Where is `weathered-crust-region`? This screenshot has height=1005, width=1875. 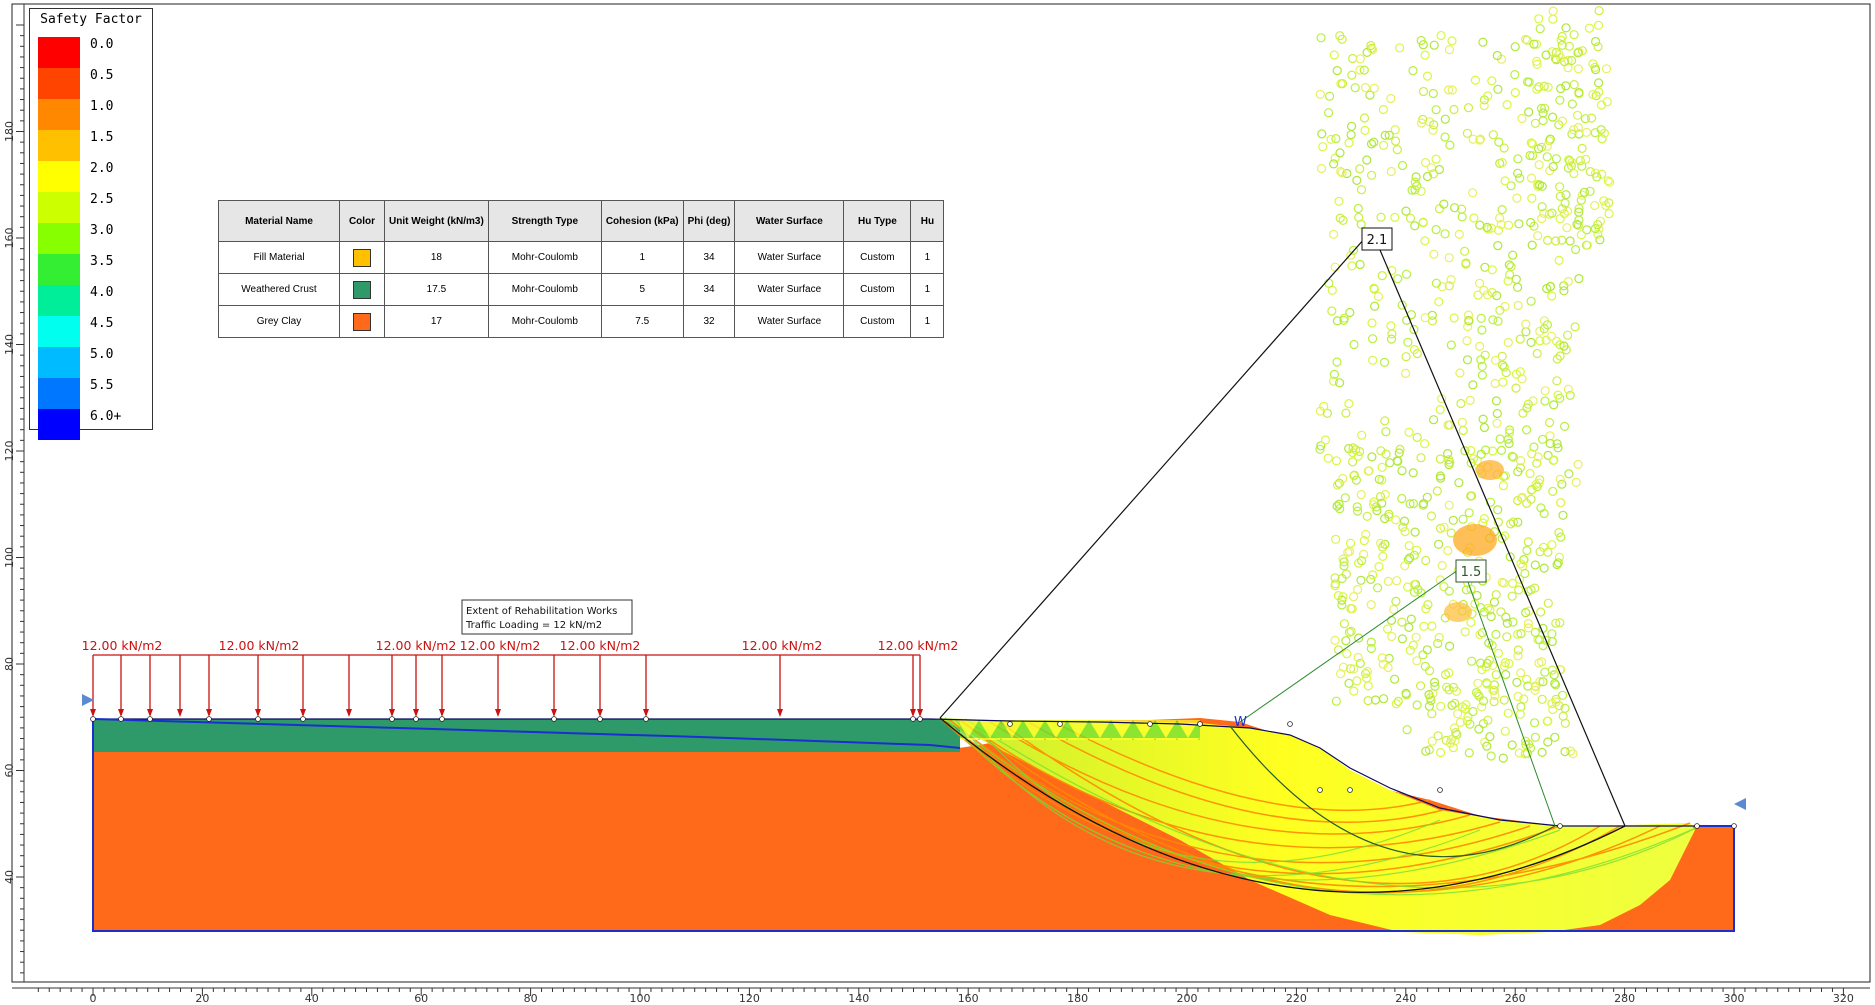
weathered-crust-region is located at coordinates (526, 735).